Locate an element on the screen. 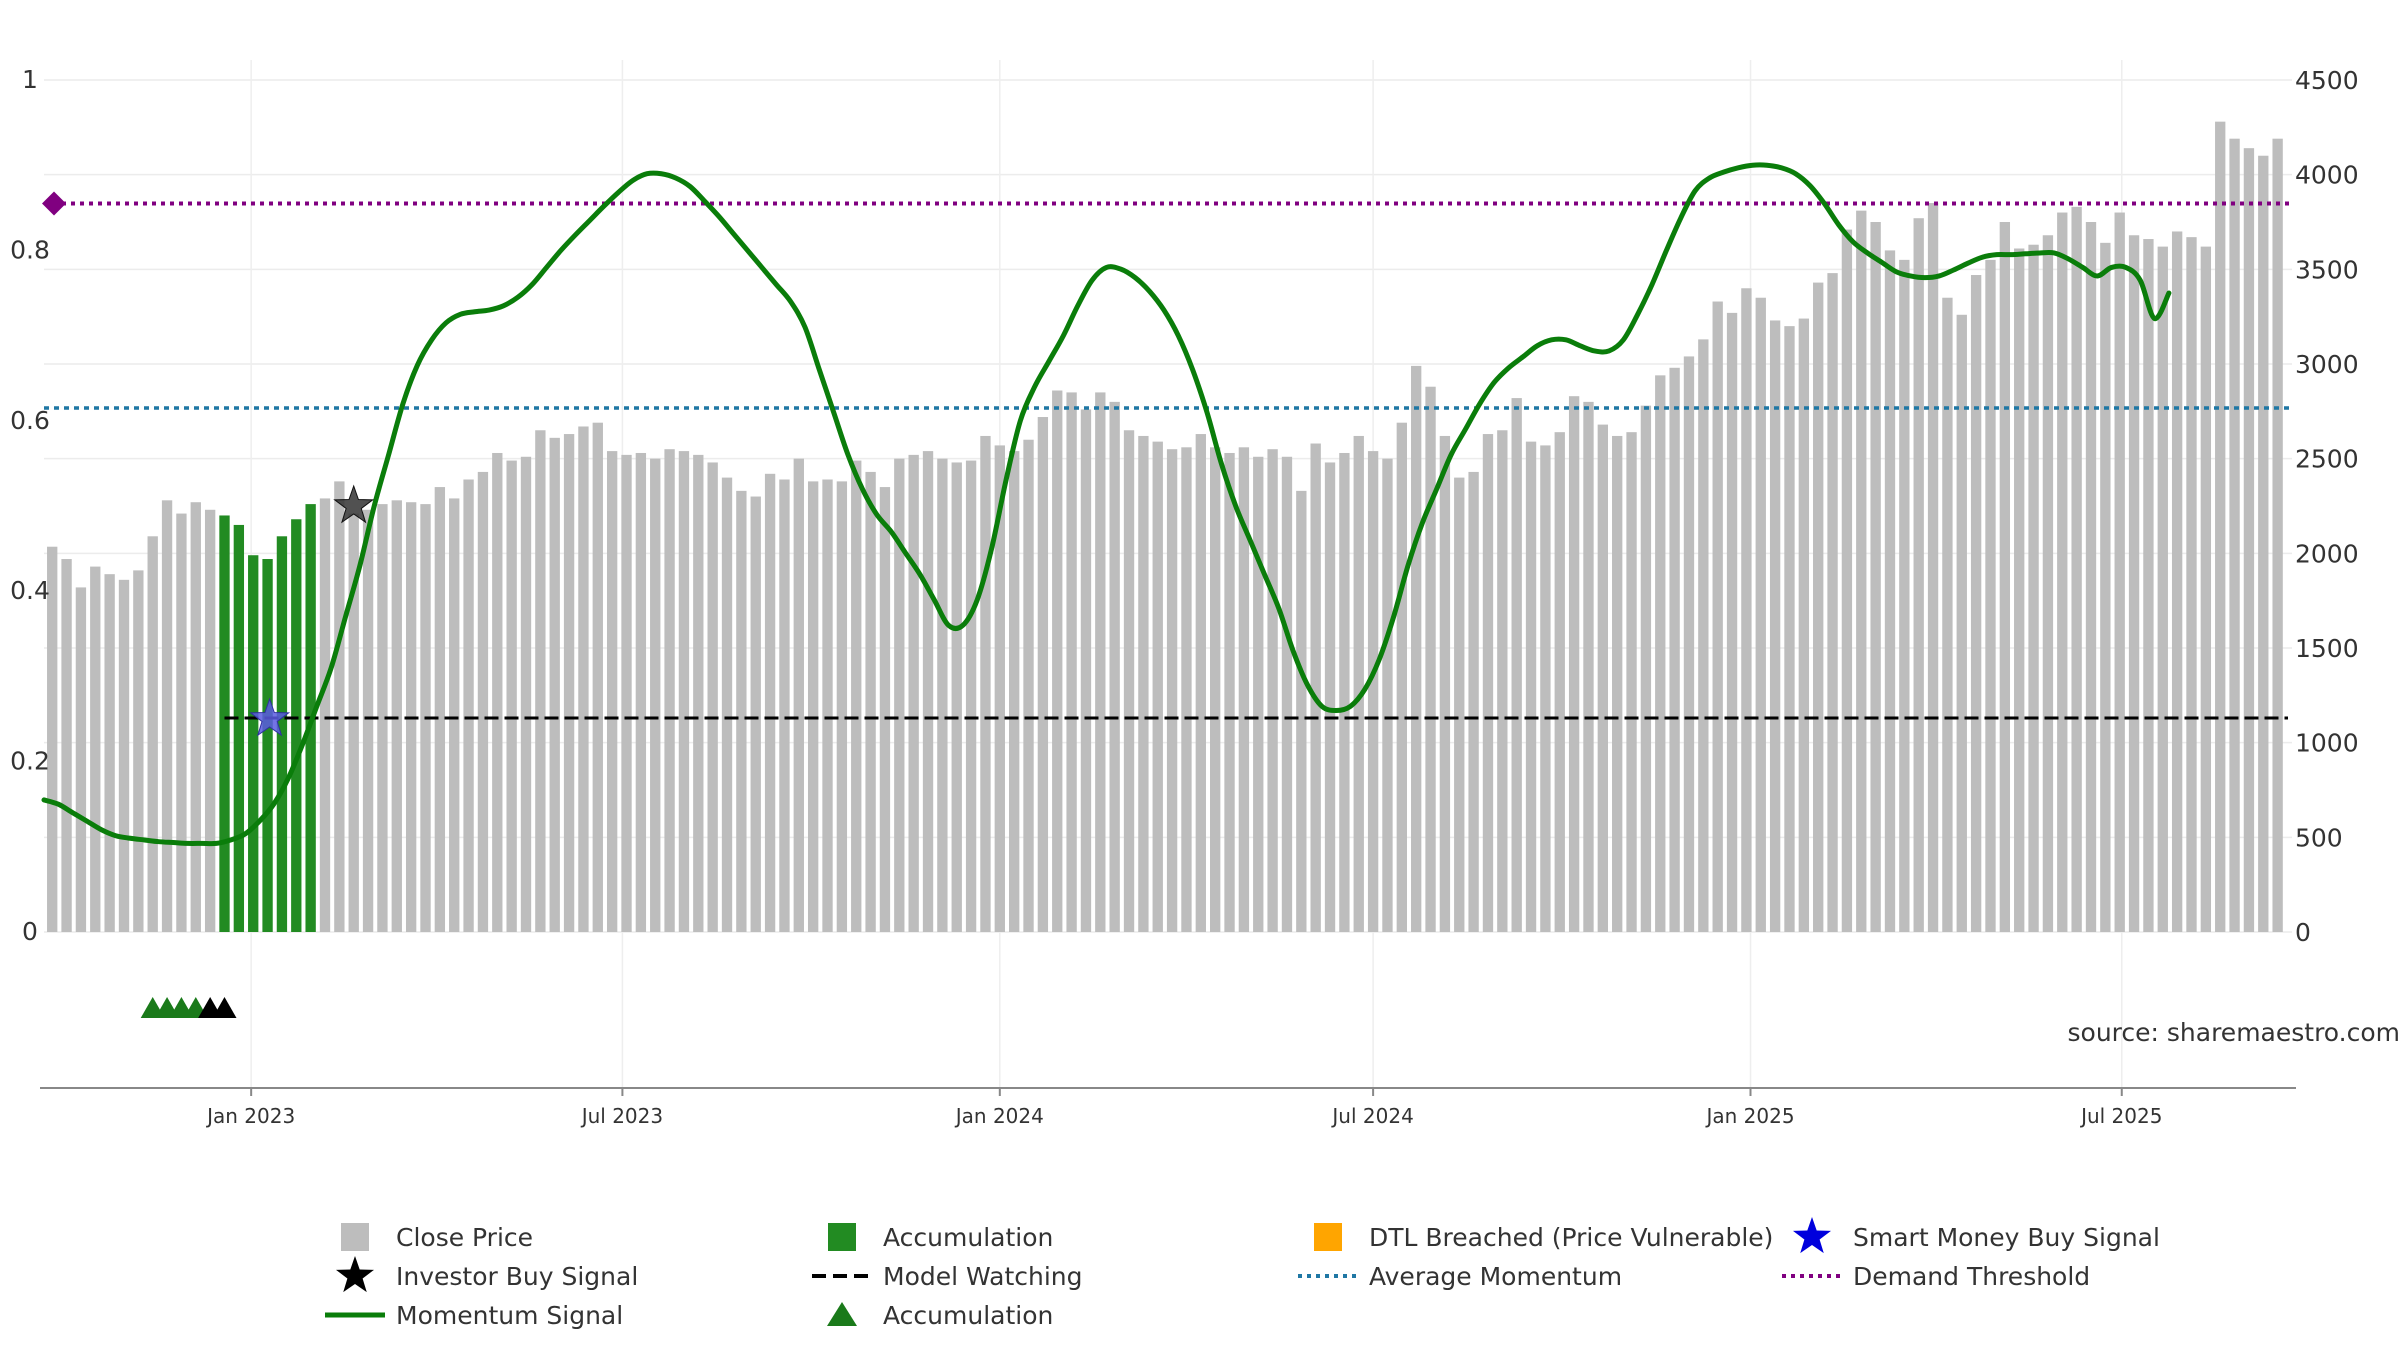 This screenshot has width=2400, height=1350. right-axis-tick-label: 3000 is located at coordinates (2327, 364).